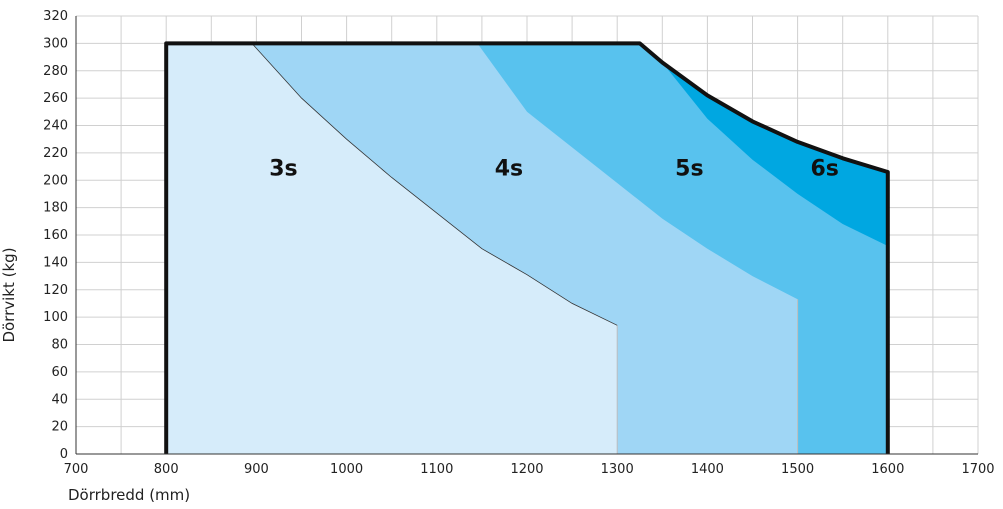 The width and height of the screenshot is (1003, 509). I want to click on y-tick-label: 240, so click(55, 126).